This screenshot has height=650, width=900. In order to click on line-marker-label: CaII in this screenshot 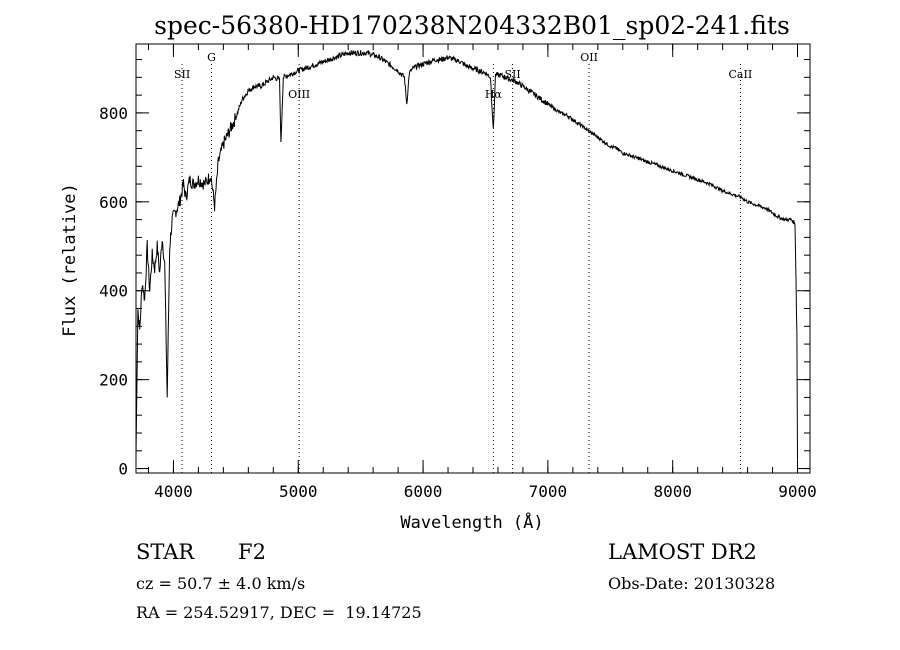, I will do `click(741, 74)`.